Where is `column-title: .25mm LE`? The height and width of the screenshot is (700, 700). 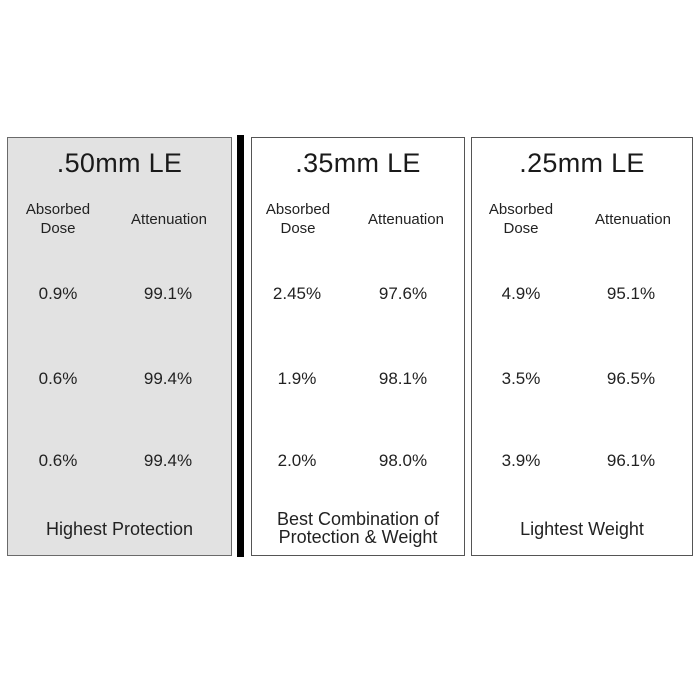 column-title: .25mm LE is located at coordinates (582, 163).